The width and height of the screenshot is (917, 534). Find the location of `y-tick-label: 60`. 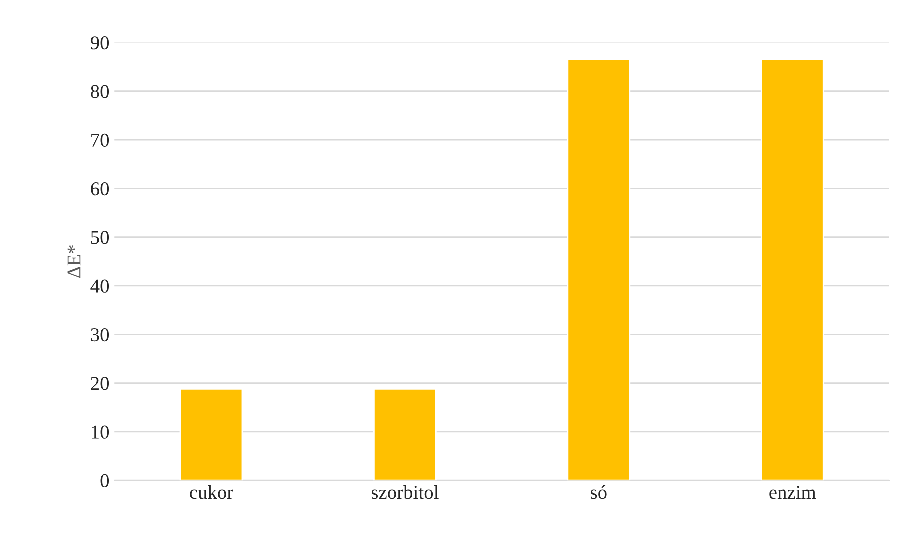

y-tick-label: 60 is located at coordinates (100, 189).